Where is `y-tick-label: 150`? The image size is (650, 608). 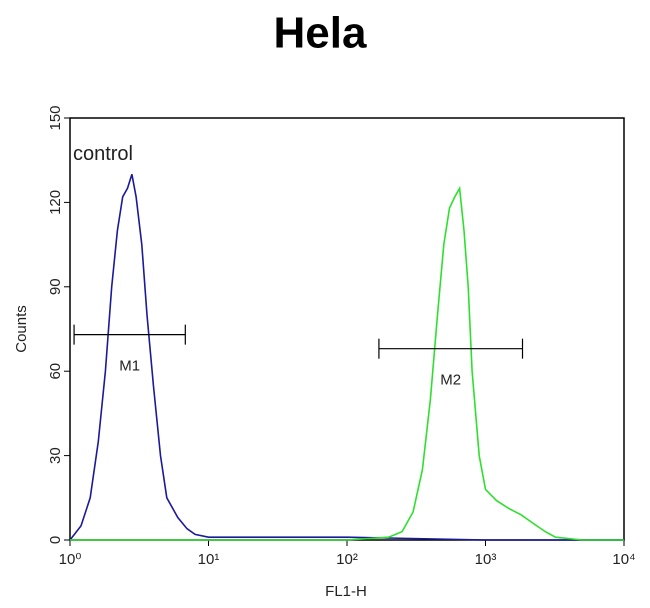 y-tick-label: 150 is located at coordinates (55, 117).